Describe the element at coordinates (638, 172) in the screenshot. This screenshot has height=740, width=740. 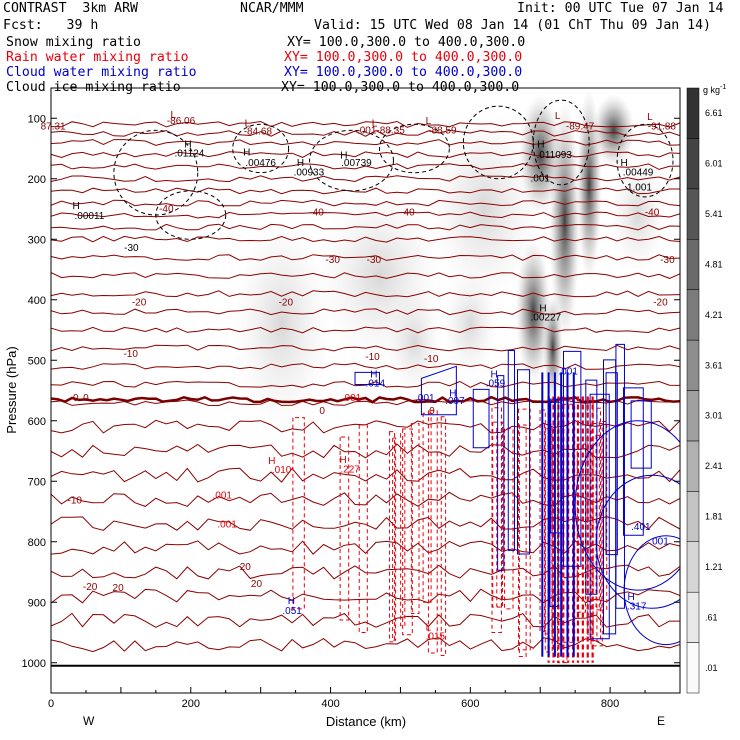
I see `contour-label-25: .00449` at that location.